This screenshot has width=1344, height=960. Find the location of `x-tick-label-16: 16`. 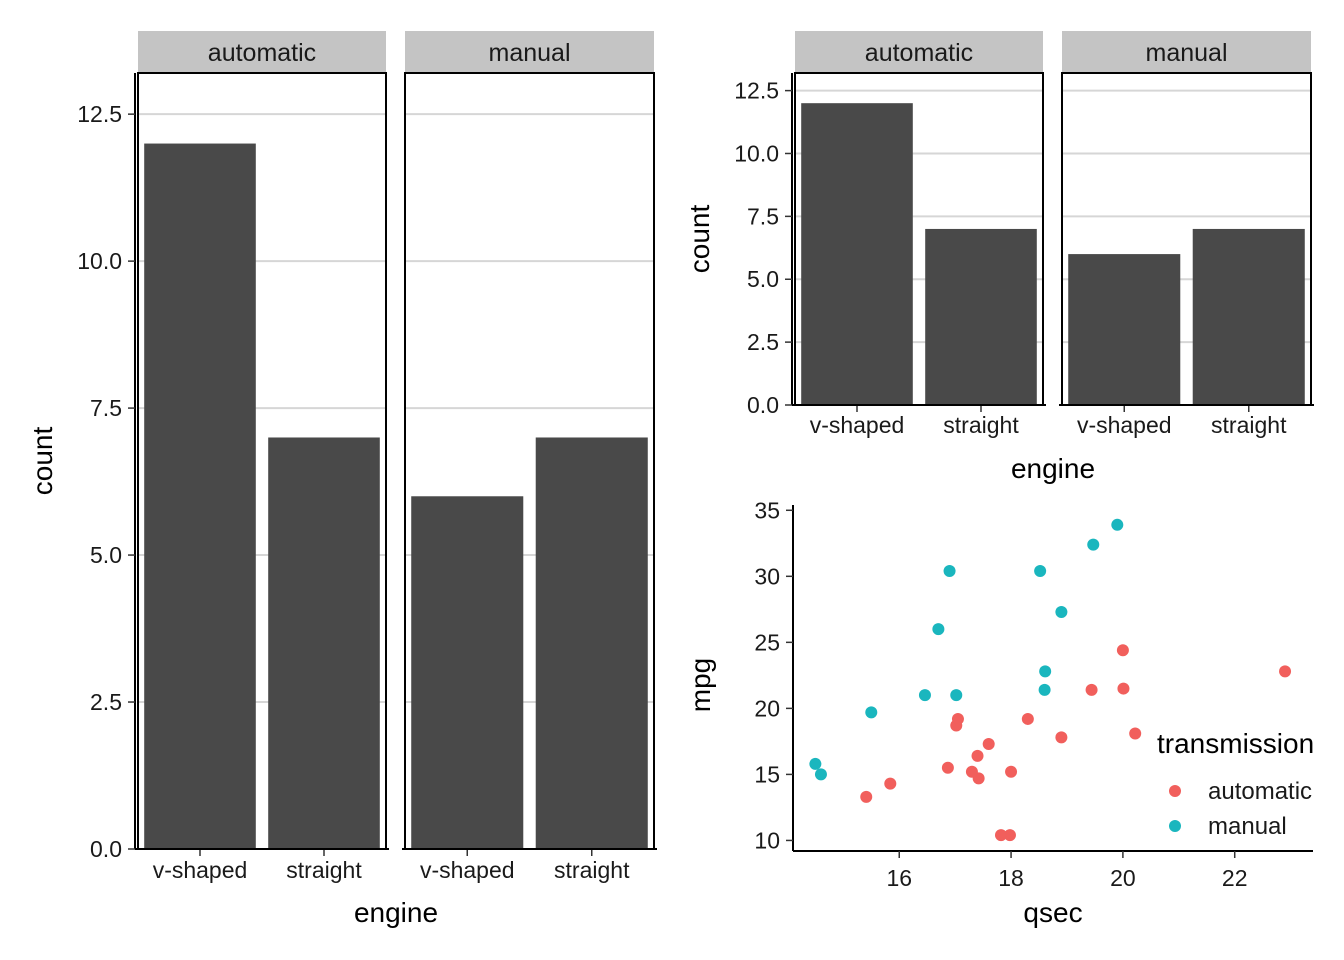

x-tick-label-16: 16 is located at coordinates (899, 878).